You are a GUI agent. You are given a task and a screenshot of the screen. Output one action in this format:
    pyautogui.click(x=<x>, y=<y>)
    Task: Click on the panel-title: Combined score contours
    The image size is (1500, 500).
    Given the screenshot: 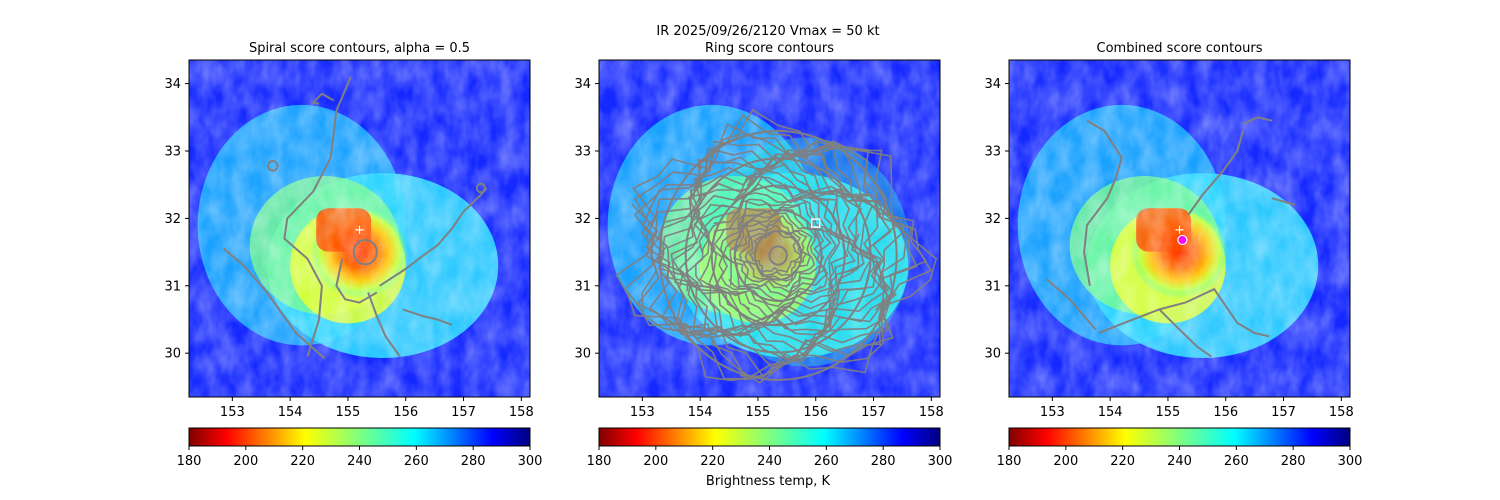 What is the action you would take?
    pyautogui.click(x=1180, y=48)
    